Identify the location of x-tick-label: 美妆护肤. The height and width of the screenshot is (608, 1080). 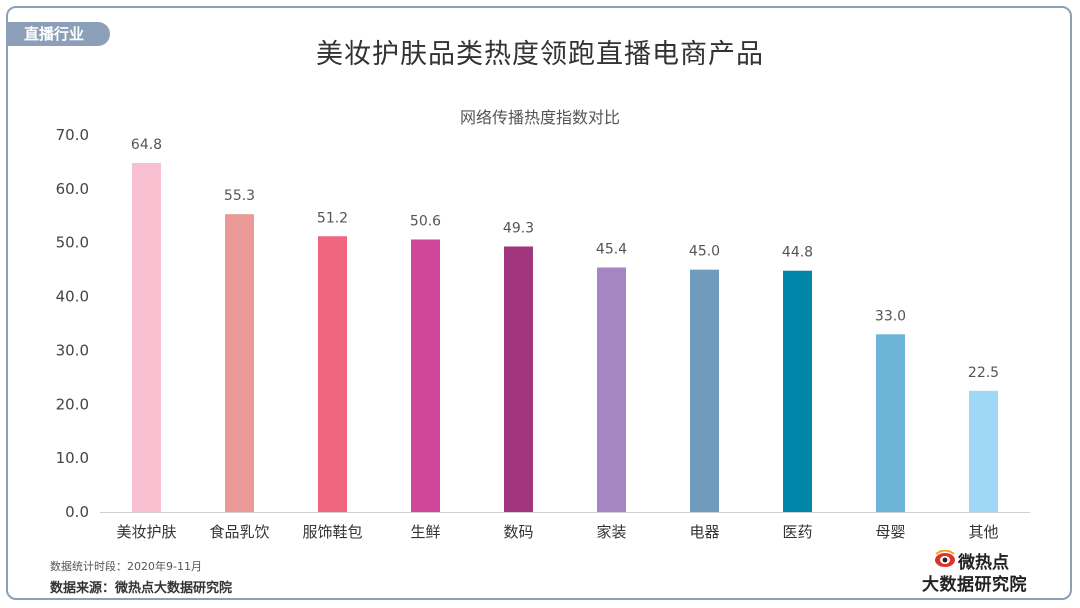
(146, 532).